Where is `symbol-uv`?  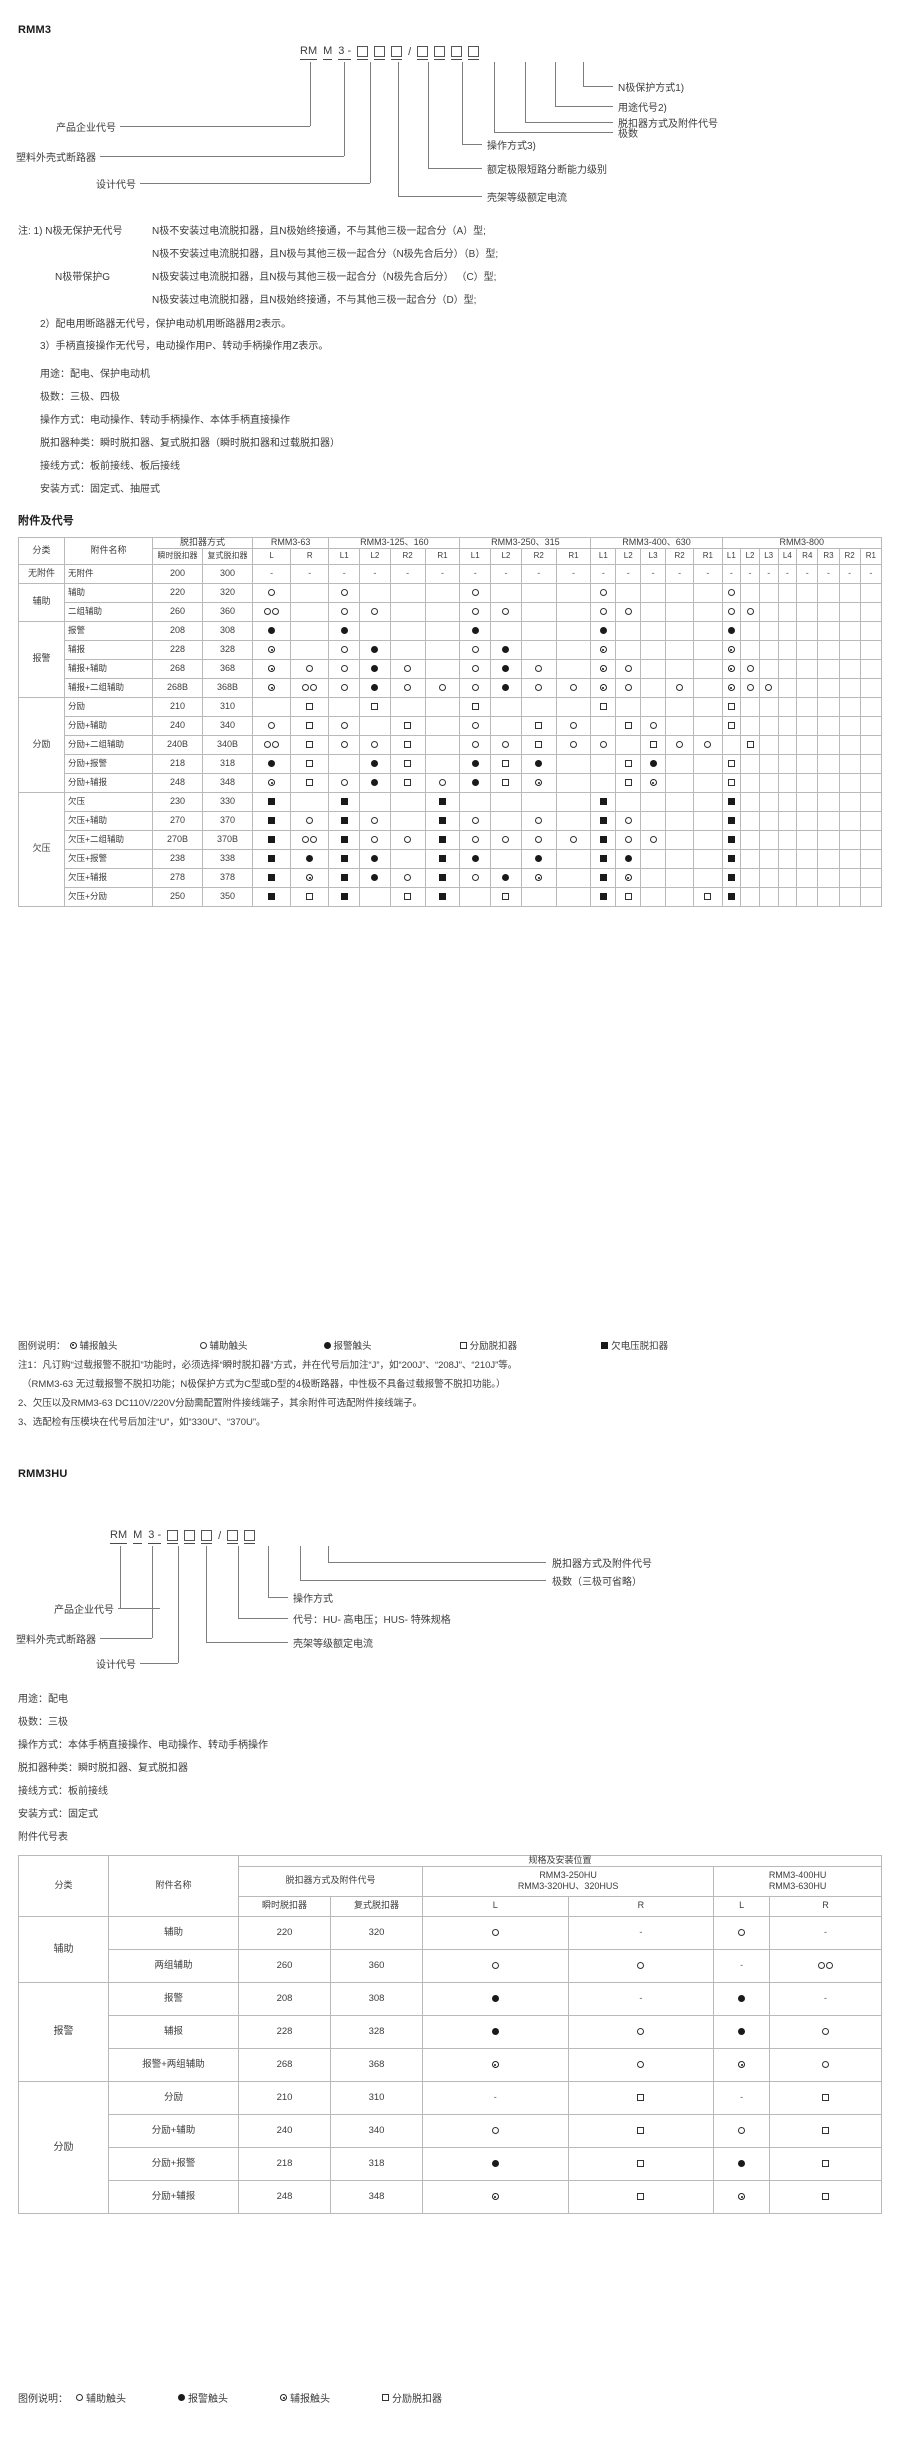
symbol-uv is located at coordinates (603, 821).